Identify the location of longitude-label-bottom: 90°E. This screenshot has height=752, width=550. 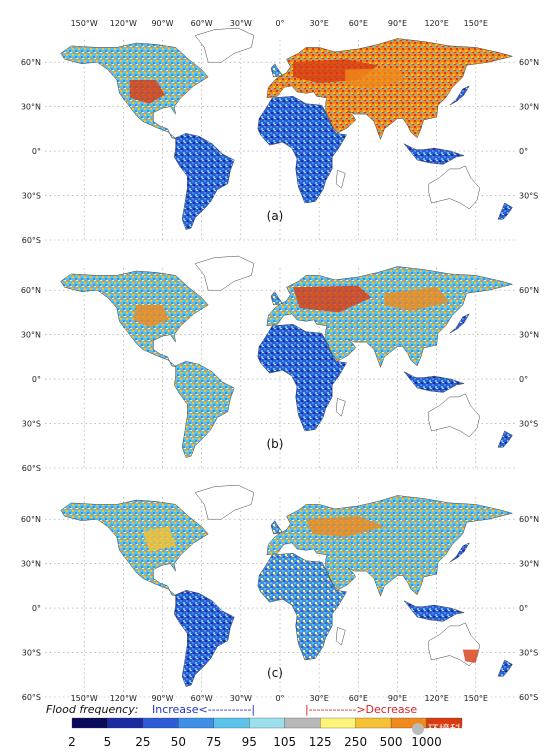
(397, 698).